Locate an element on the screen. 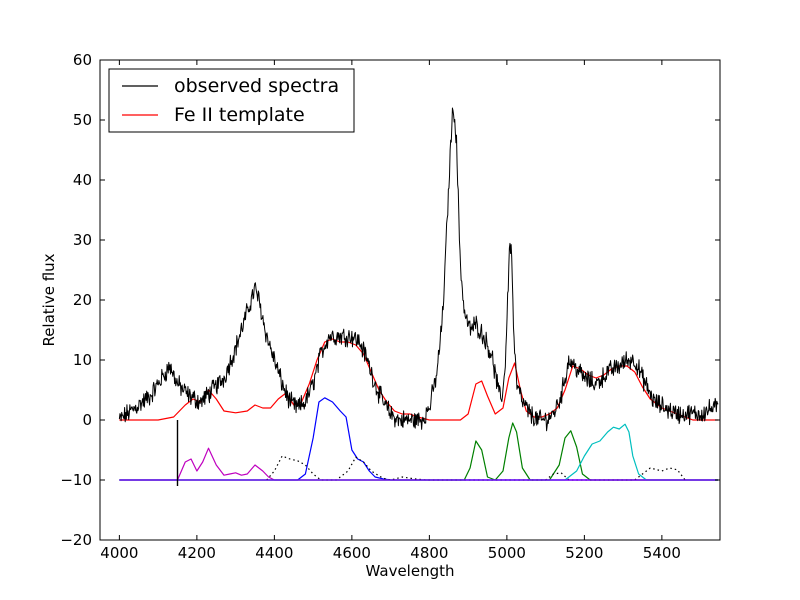 This screenshot has height=600, width=800. x-tick-label: 4600 is located at coordinates (352, 553).